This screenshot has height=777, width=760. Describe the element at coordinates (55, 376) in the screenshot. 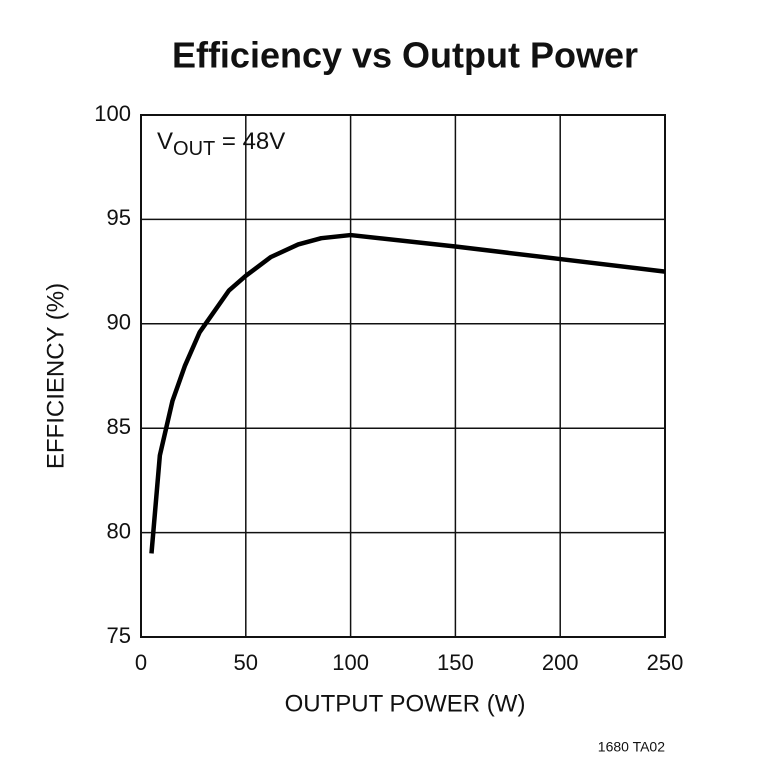

I see `y-axis-label: EFFICIENCY (%)` at that location.